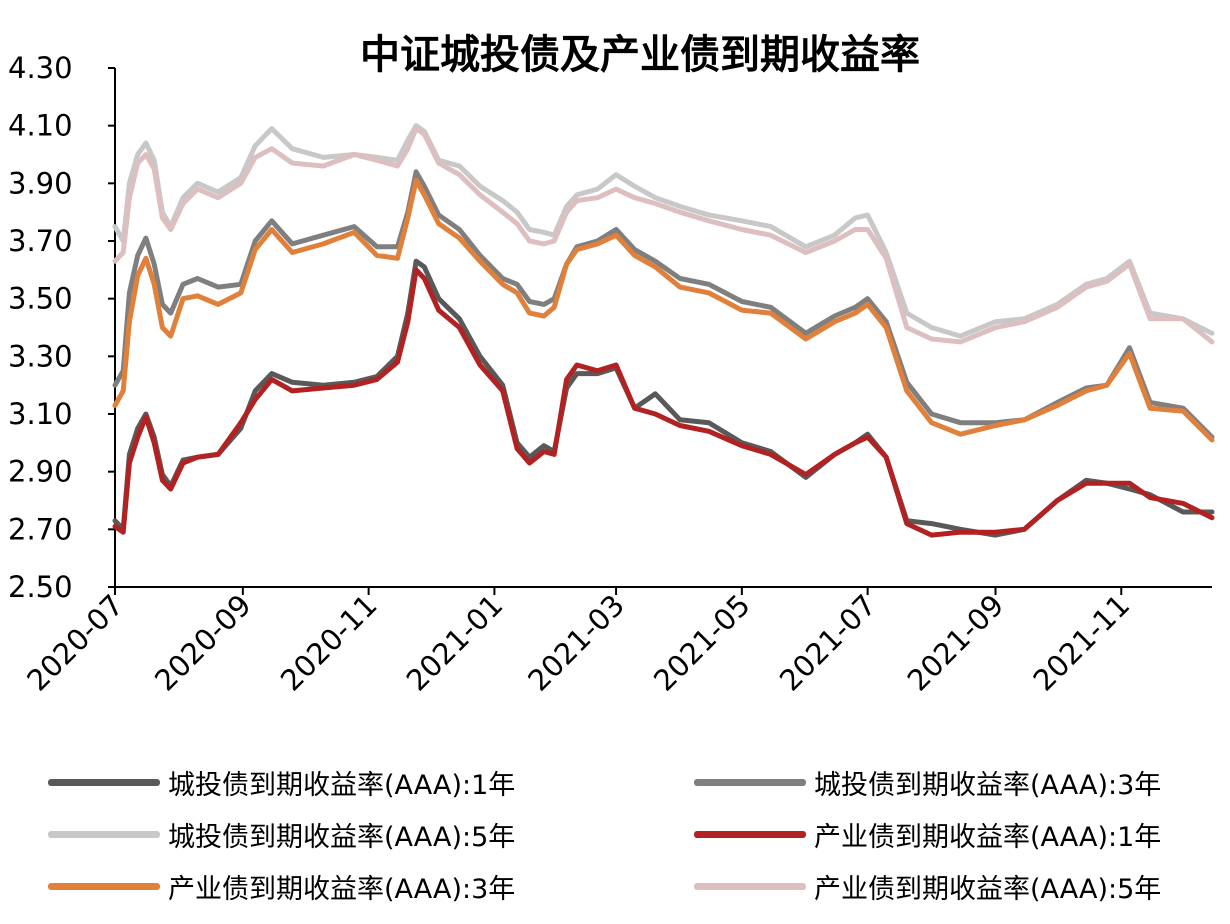 The image size is (1230, 924). What do you see at coordinates (40, 356) in the screenshot?
I see `y-tick-label: 3.30` at bounding box center [40, 356].